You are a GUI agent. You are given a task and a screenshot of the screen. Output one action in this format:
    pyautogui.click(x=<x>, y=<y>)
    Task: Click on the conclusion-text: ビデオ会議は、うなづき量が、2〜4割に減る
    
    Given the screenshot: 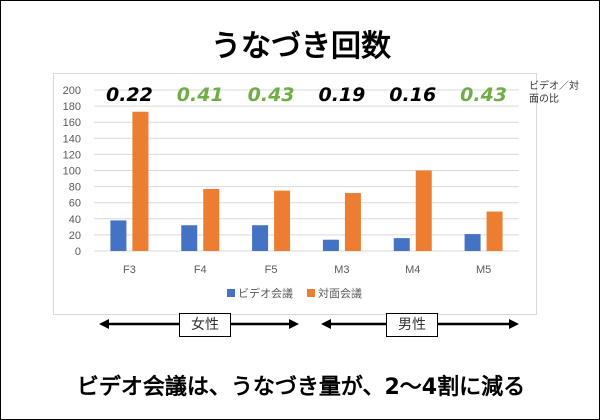 What is the action you would take?
    pyautogui.click(x=301, y=387)
    